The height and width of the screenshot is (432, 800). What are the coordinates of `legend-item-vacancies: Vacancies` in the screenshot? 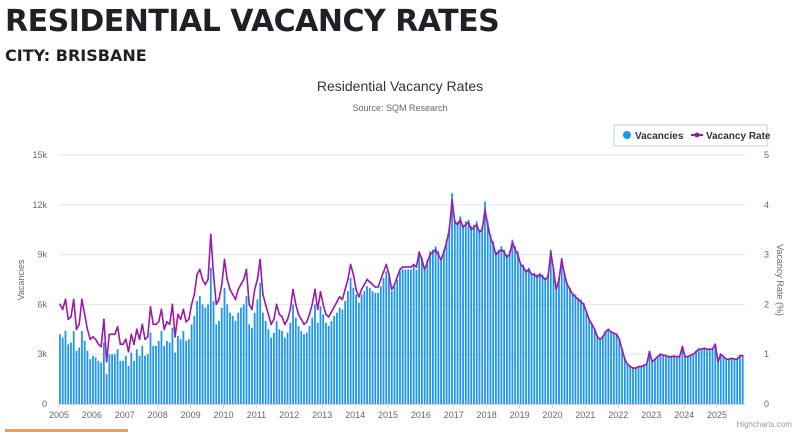 It's located at (653, 136).